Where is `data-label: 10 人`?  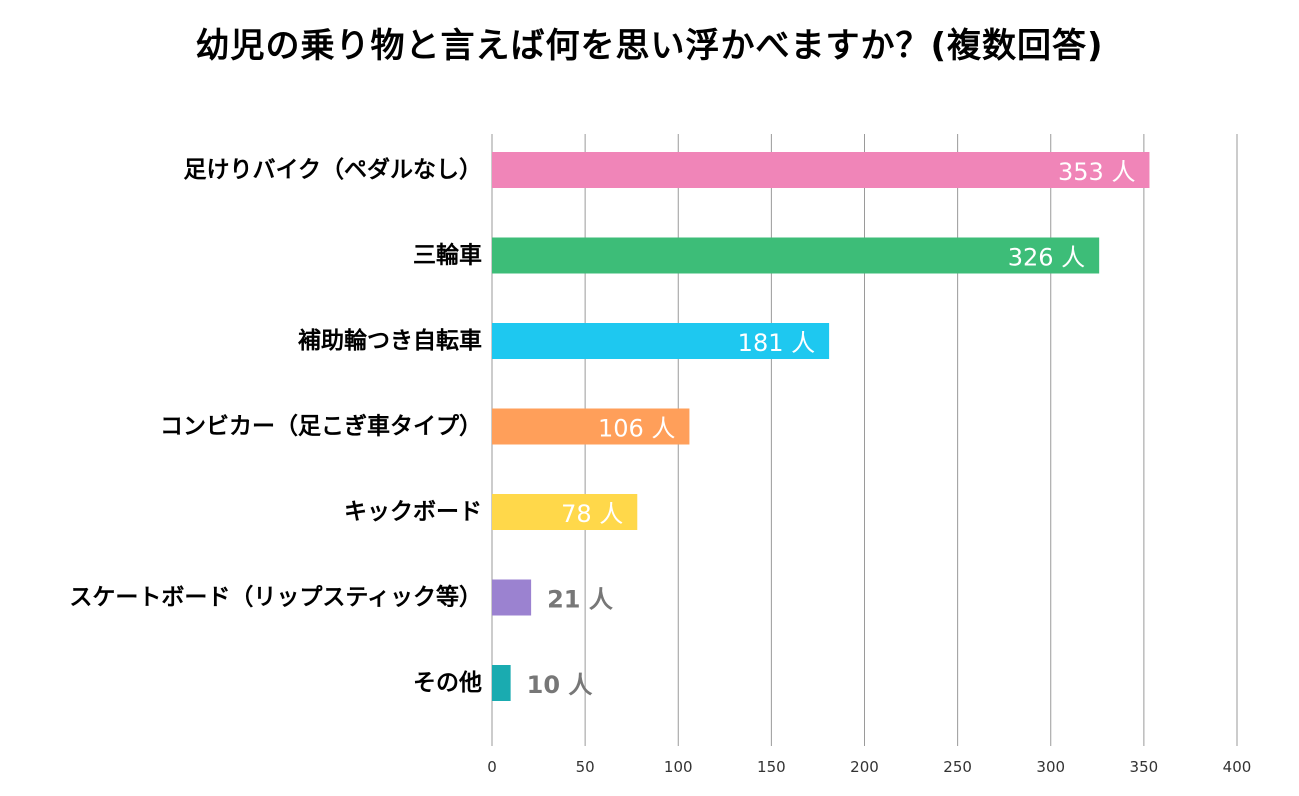
data-label: 10 人 is located at coordinates (560, 685).